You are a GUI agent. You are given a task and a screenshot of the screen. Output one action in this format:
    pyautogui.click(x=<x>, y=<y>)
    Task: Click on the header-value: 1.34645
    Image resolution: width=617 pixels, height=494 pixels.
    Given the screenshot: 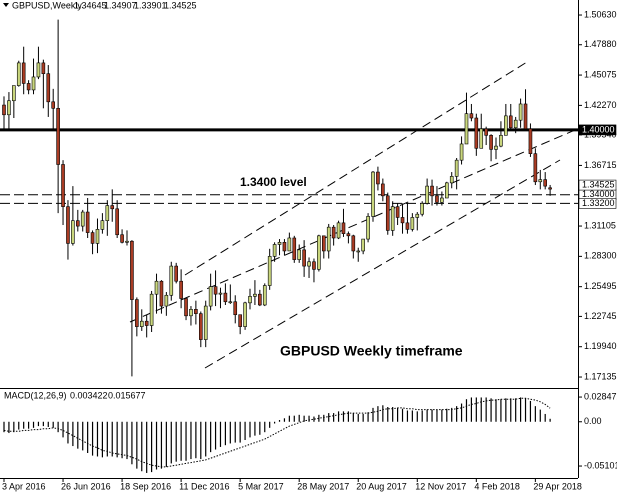 What is the action you would take?
    pyautogui.click(x=90, y=5)
    